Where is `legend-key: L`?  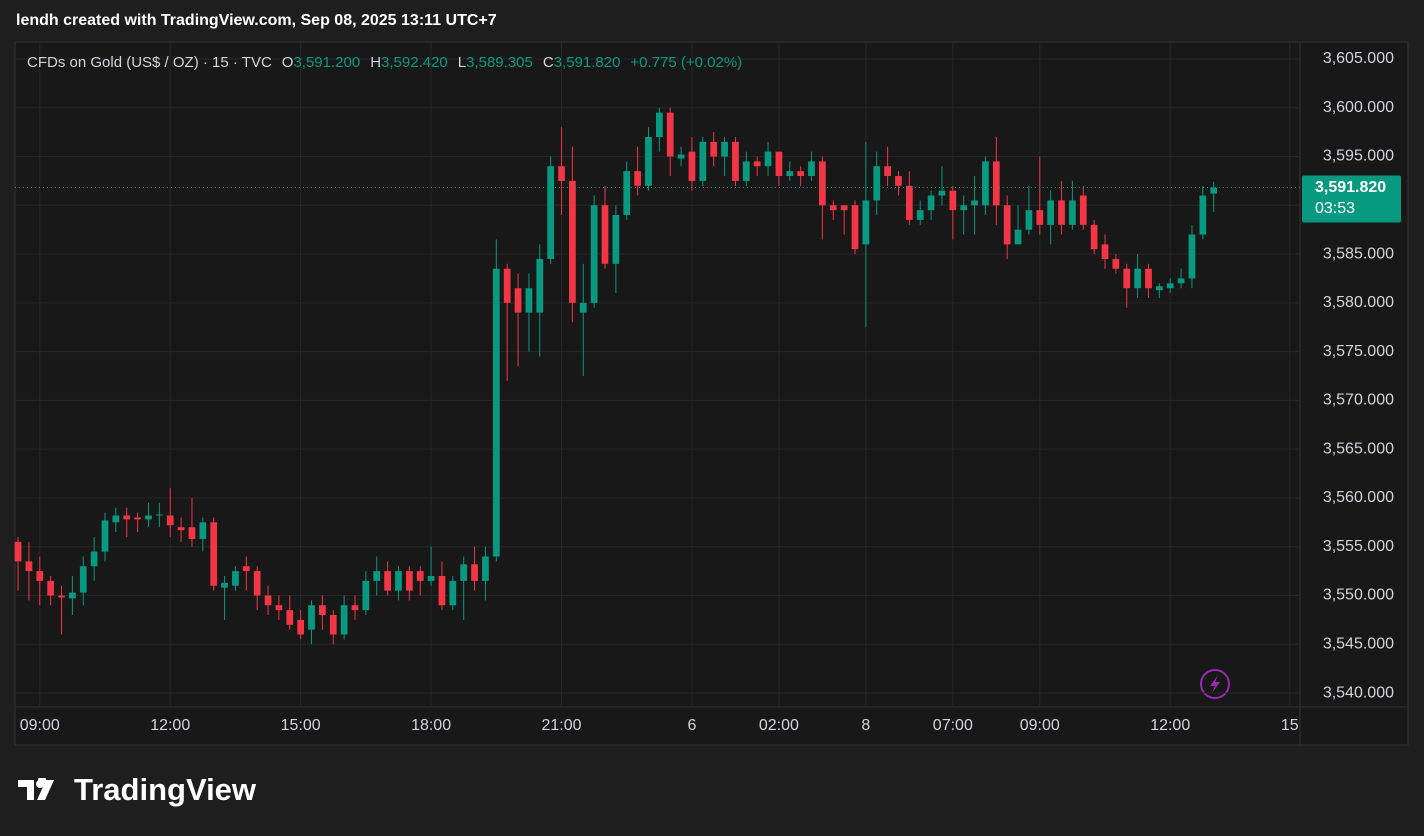 legend-key: L is located at coordinates (462, 62).